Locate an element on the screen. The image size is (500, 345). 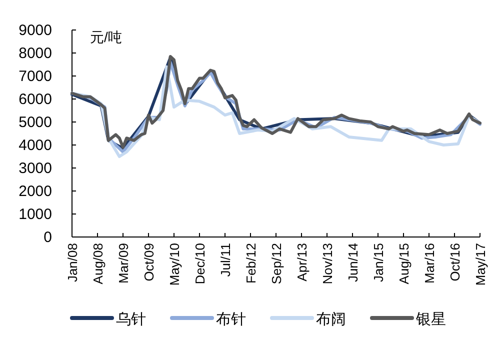
y-tick-label: 8000 is located at coordinates (35, 53).